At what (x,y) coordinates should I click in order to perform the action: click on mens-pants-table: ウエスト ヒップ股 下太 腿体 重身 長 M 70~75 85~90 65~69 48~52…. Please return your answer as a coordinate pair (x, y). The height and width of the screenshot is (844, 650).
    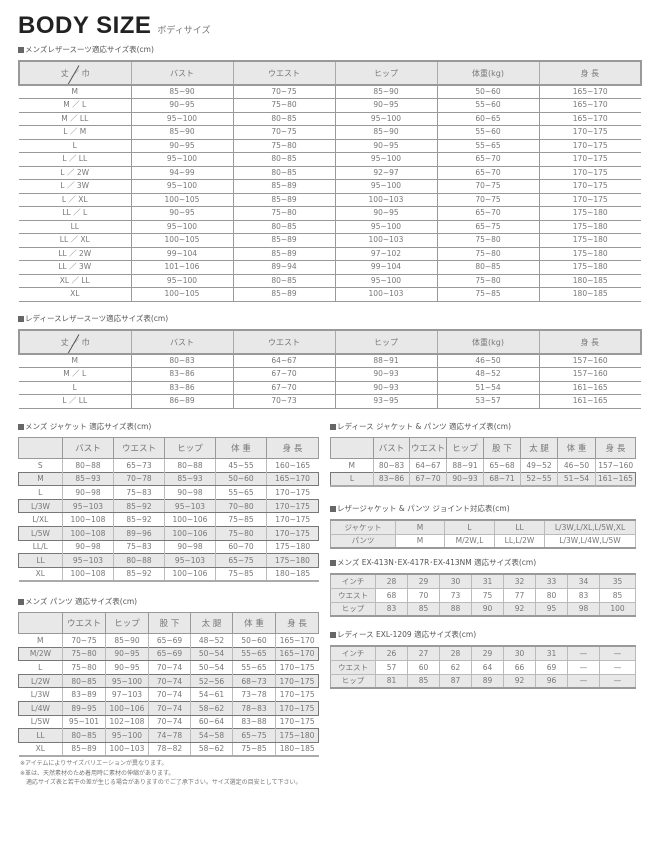
    Looking at the image, I should click on (168, 684).